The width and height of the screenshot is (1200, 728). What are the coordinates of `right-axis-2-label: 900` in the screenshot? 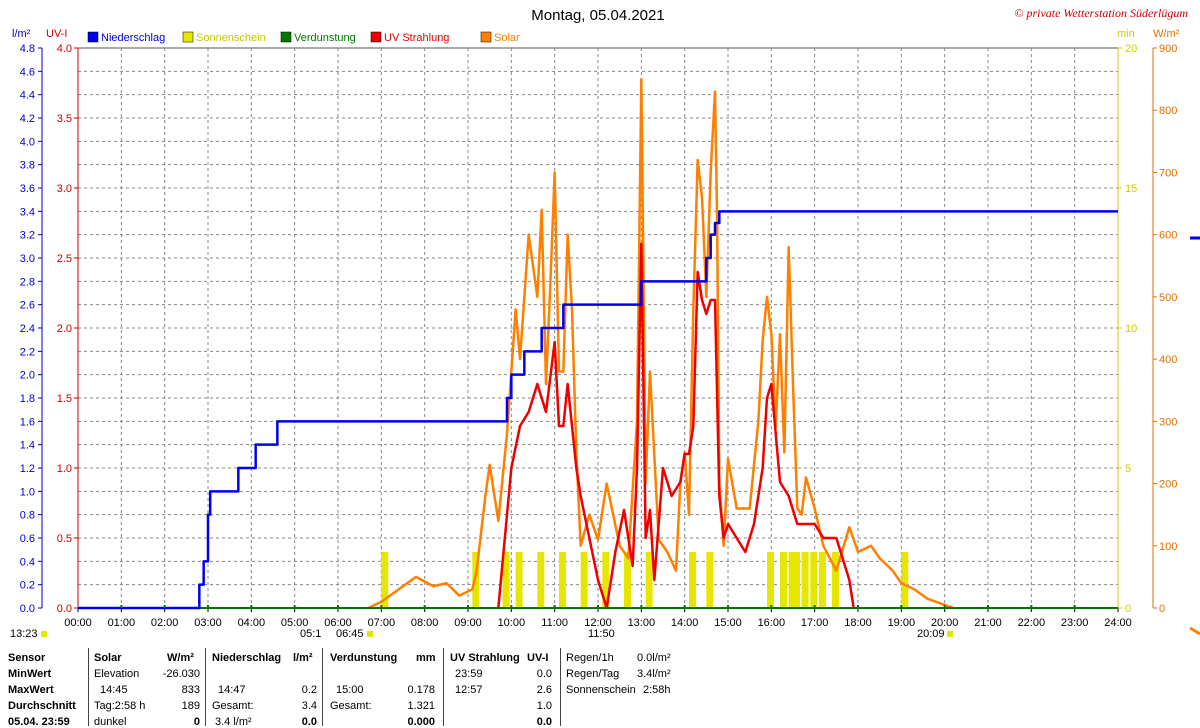 It's located at (1168, 49).